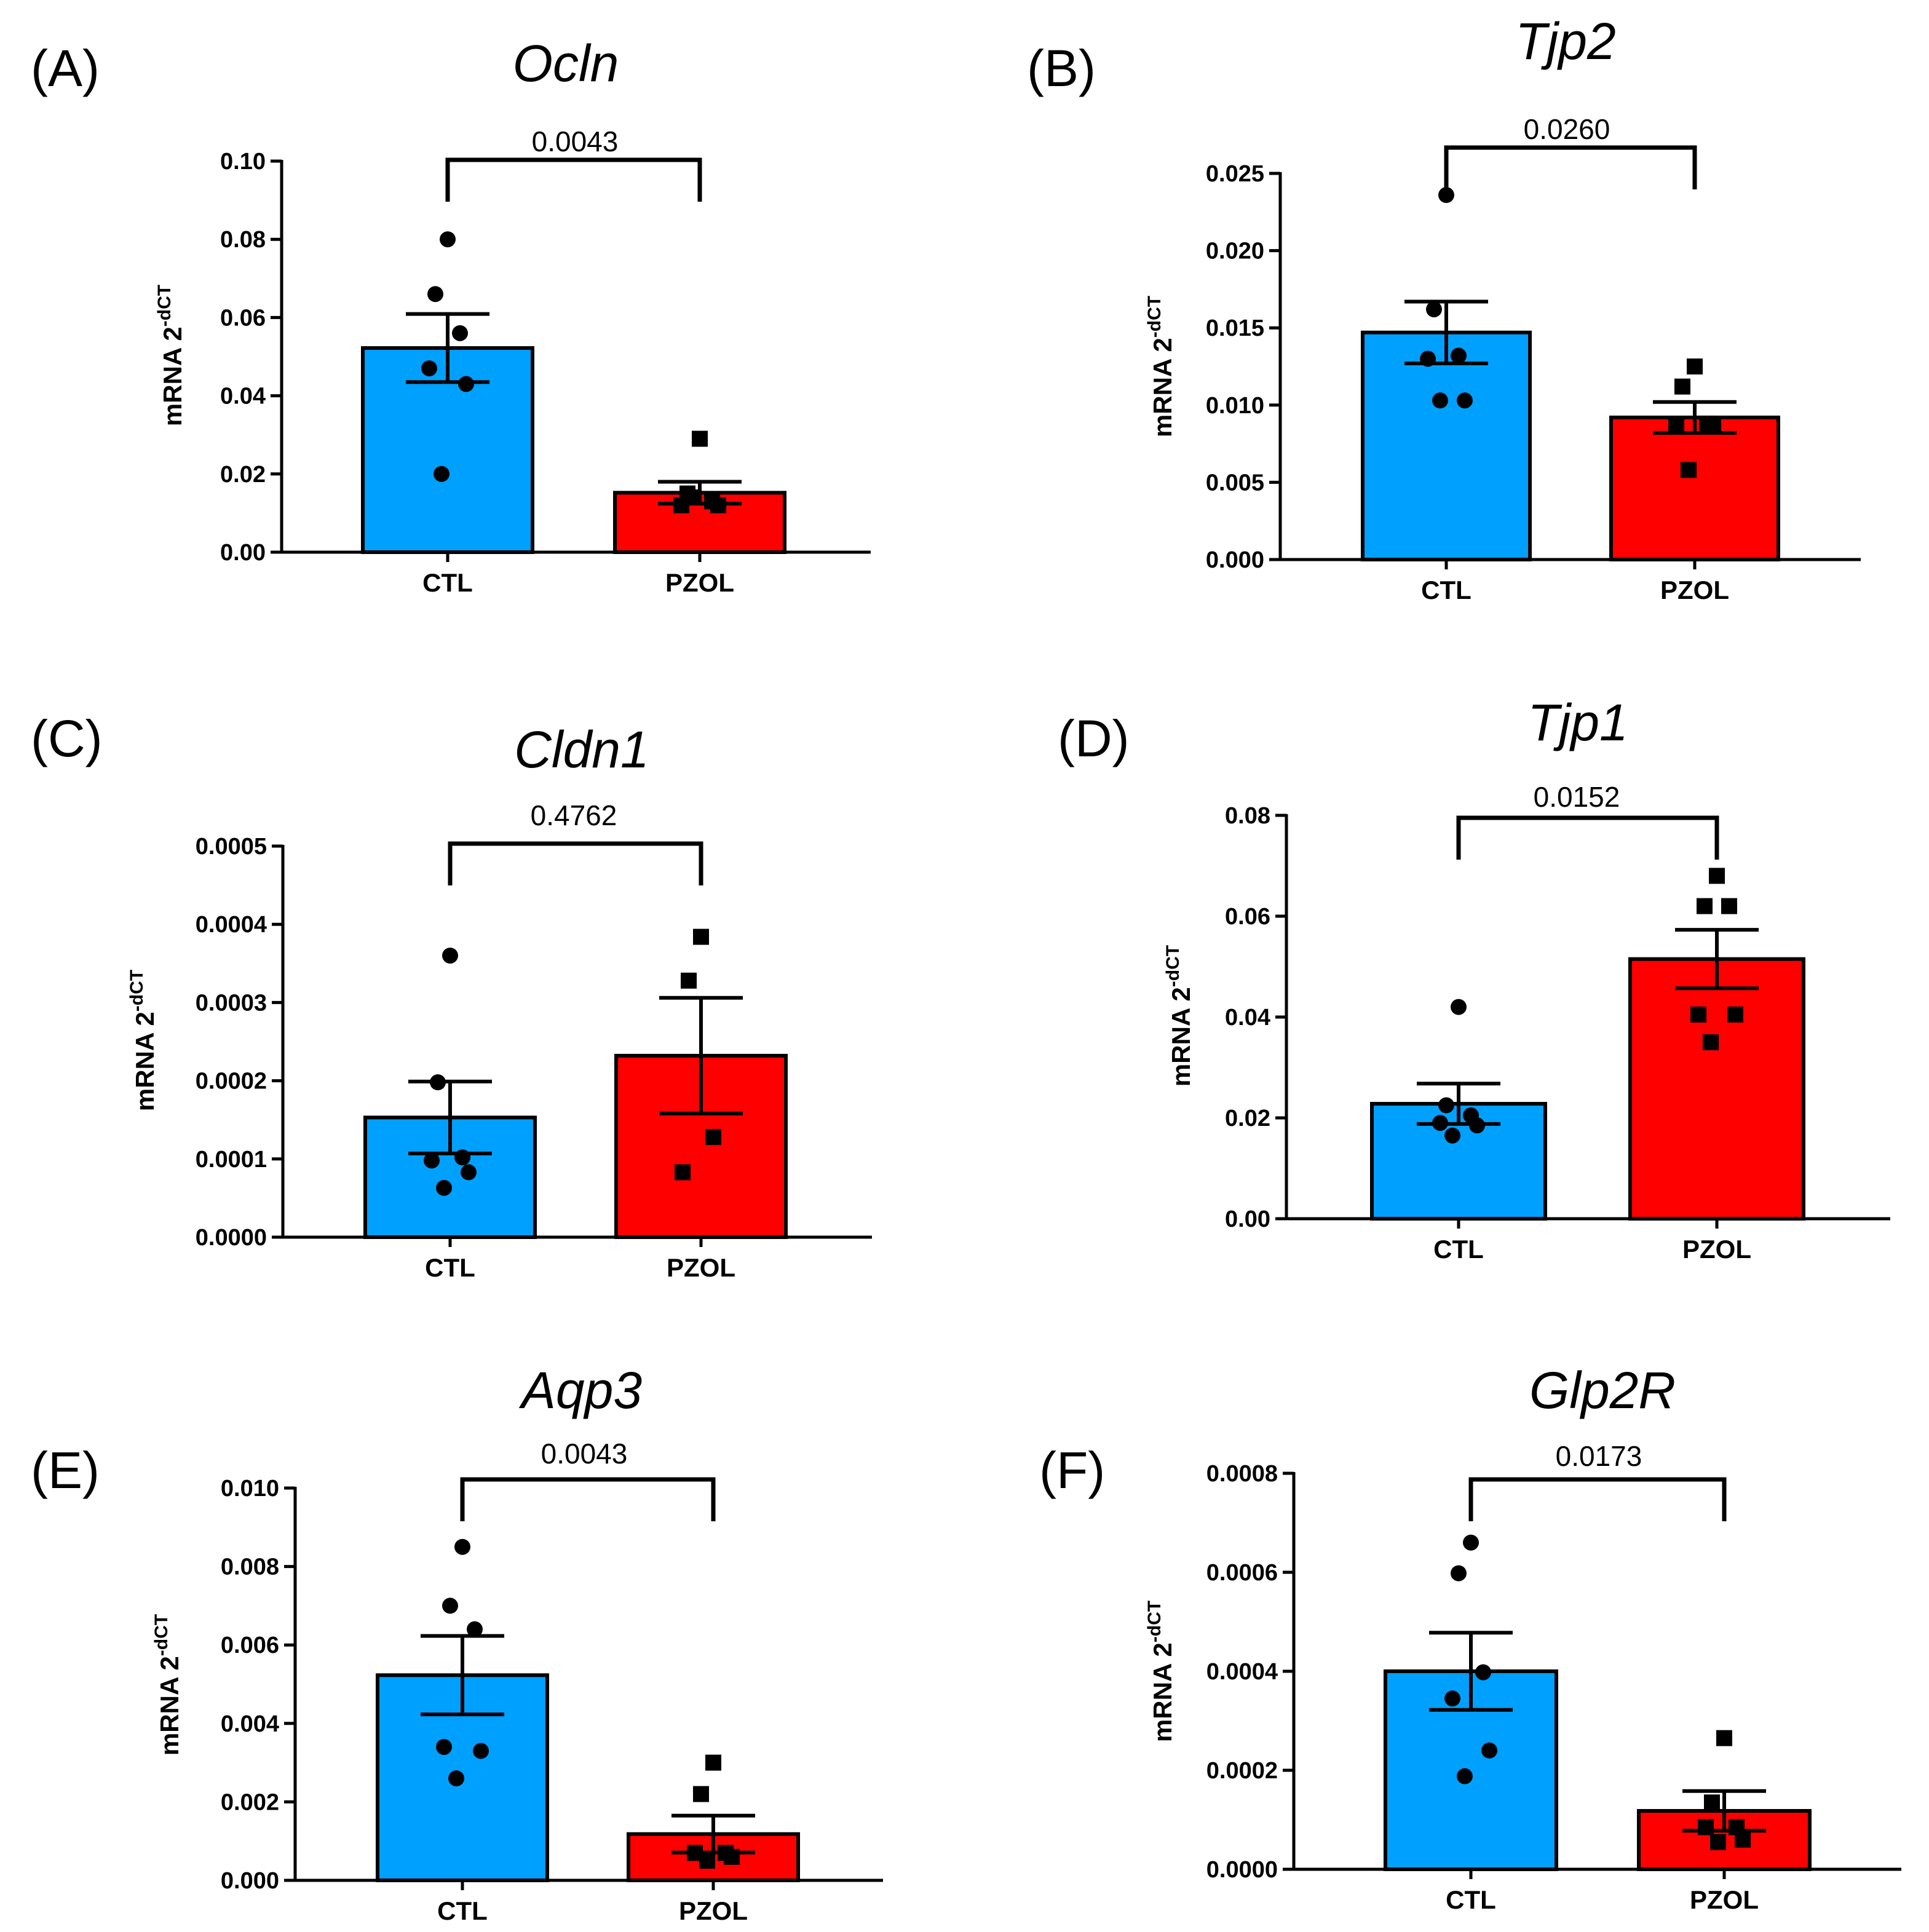  I want to click on y-tick-label: 0.025, so click(1235, 174).